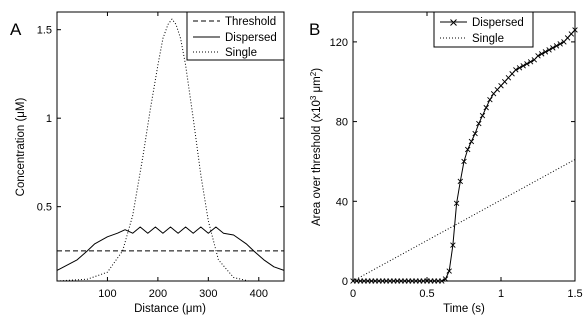  What do you see at coordinates (316, 147) in the screenshot?
I see `panel-b-y-axis-label: Area over threshold (x103 μm2)` at bounding box center [316, 147].